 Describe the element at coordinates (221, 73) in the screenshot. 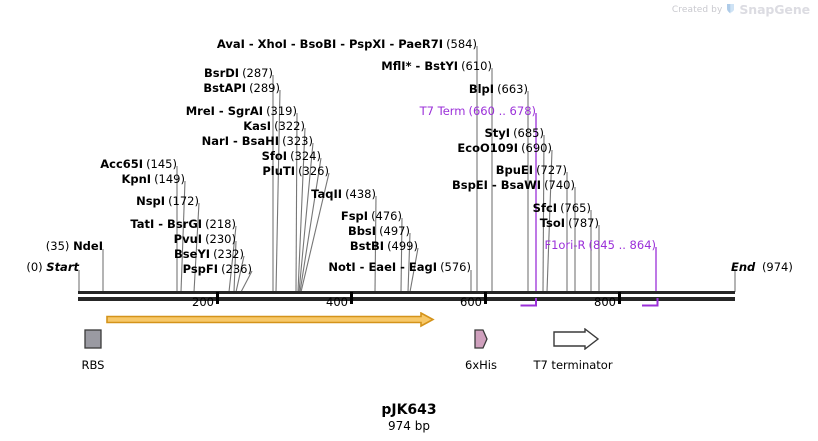

I see `enzyme-name: BsrDI` at that location.